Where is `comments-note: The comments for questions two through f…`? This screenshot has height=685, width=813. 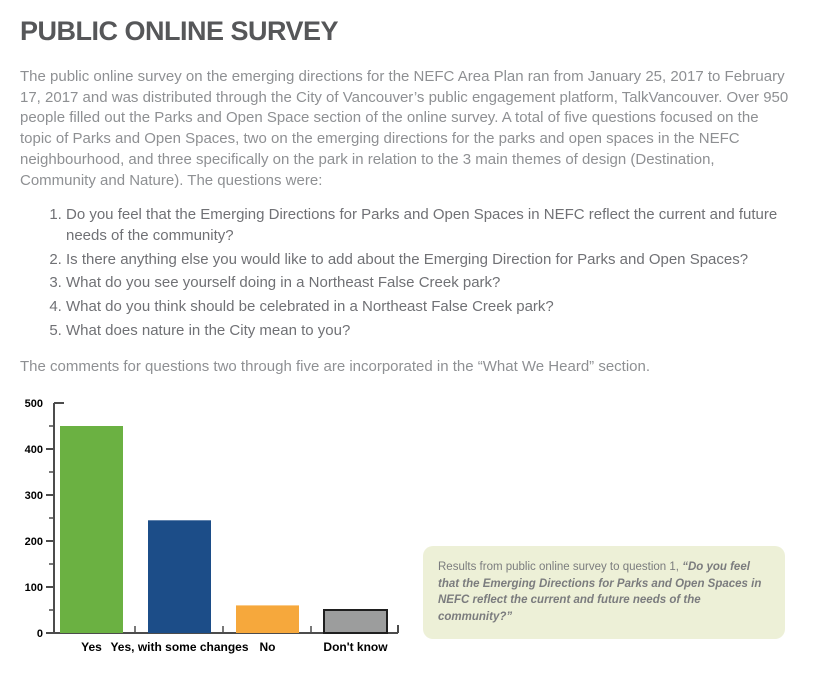
comments-note: The comments for questions two through f… is located at coordinates (335, 367).